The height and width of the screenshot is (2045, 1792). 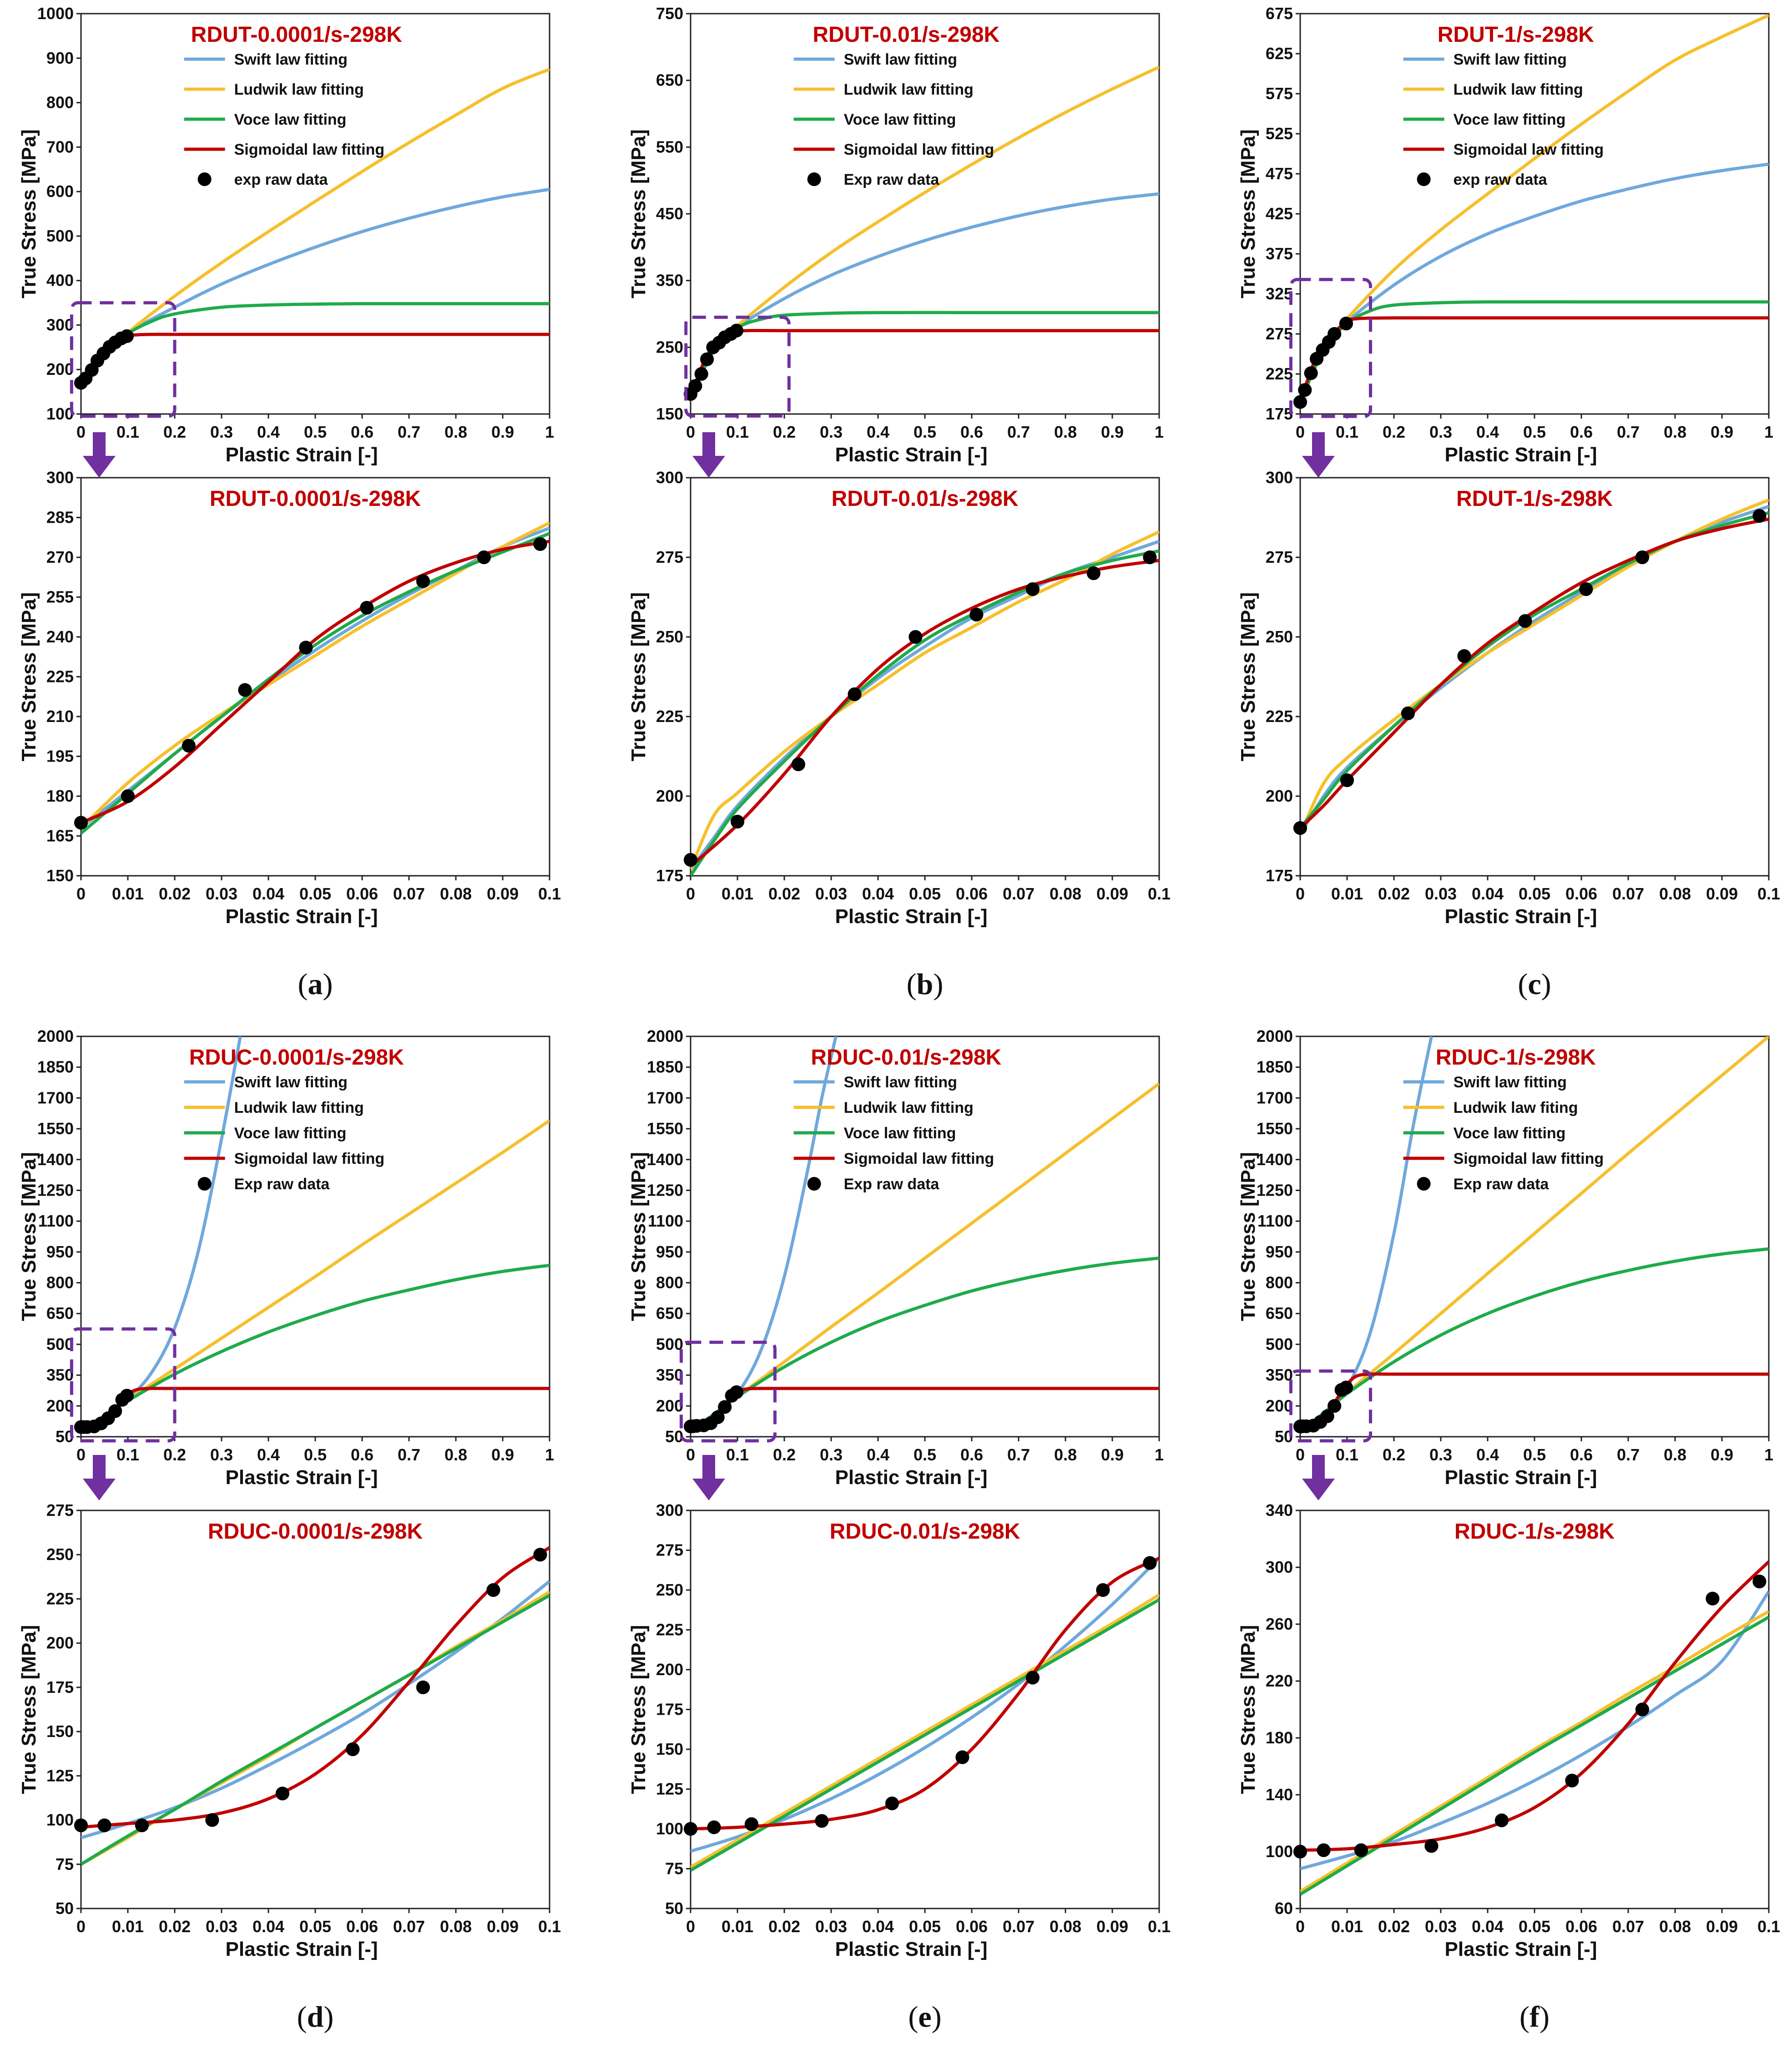 What do you see at coordinates (737, 893) in the screenshot?
I see `x-tick-label: 0.01` at bounding box center [737, 893].